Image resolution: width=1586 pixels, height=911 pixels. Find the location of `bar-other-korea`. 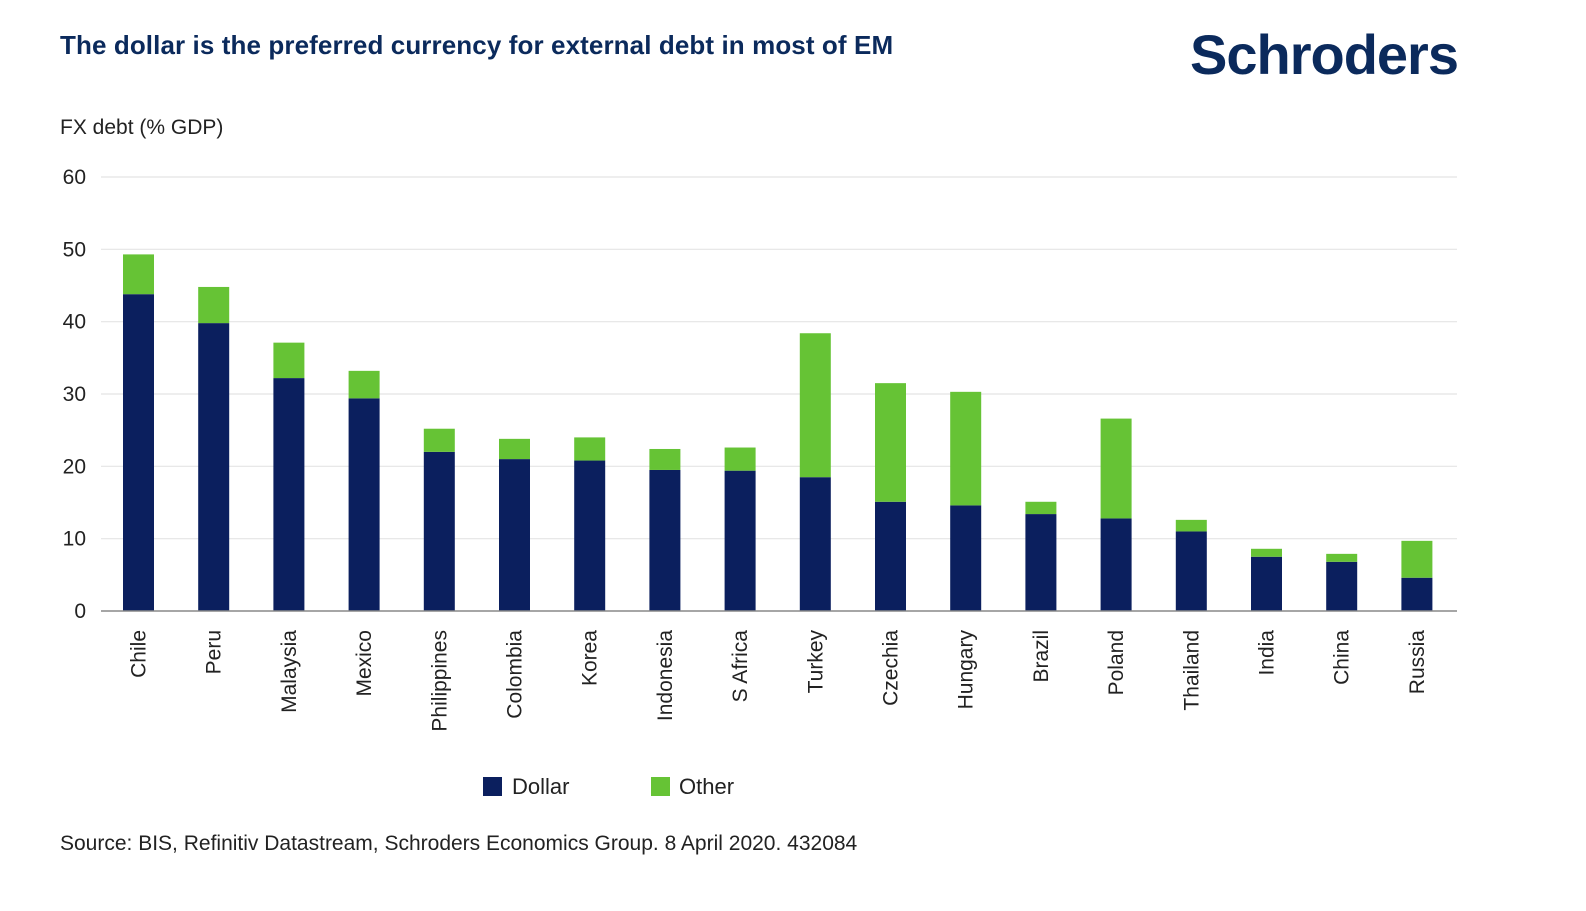

bar-other-korea is located at coordinates (590, 449).